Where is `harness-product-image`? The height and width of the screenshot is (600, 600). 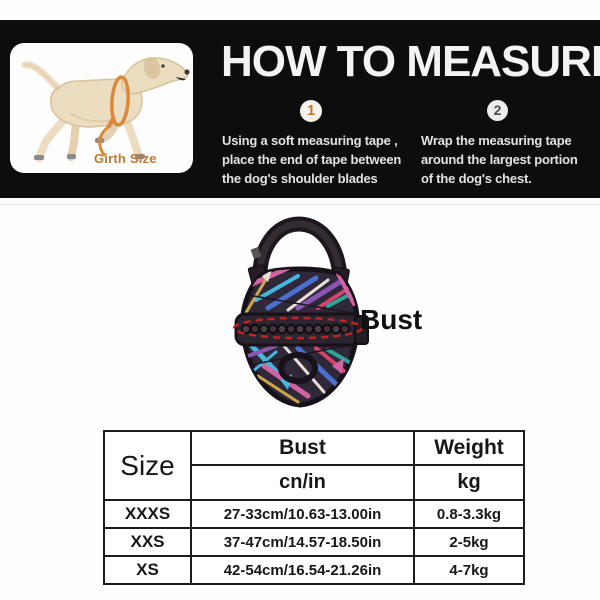 harness-product-image is located at coordinates (300, 312).